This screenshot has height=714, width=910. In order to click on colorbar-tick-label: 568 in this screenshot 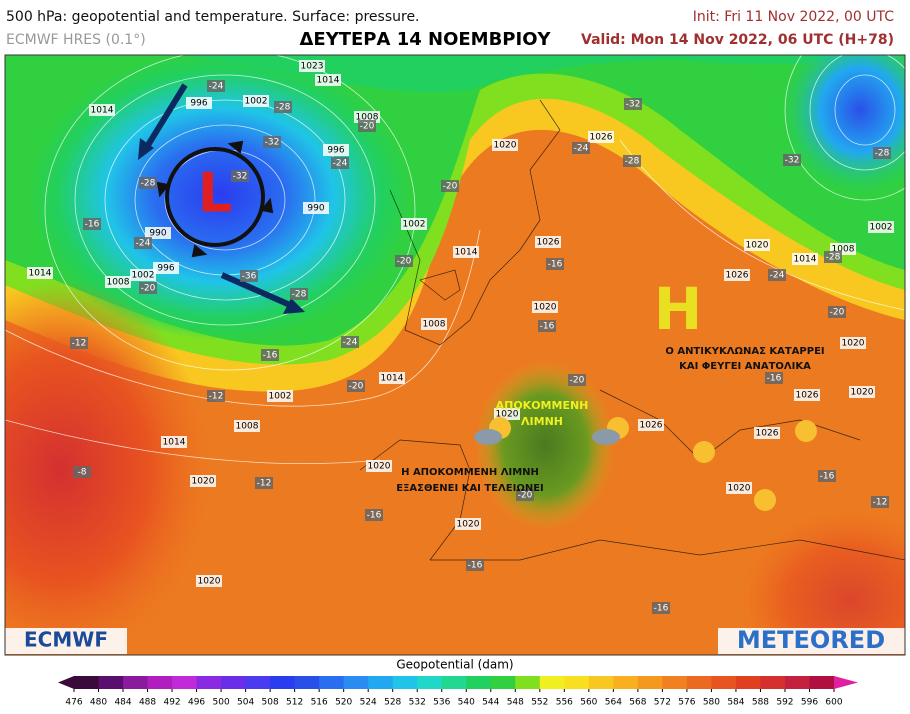, I will do `click(637, 703)`.